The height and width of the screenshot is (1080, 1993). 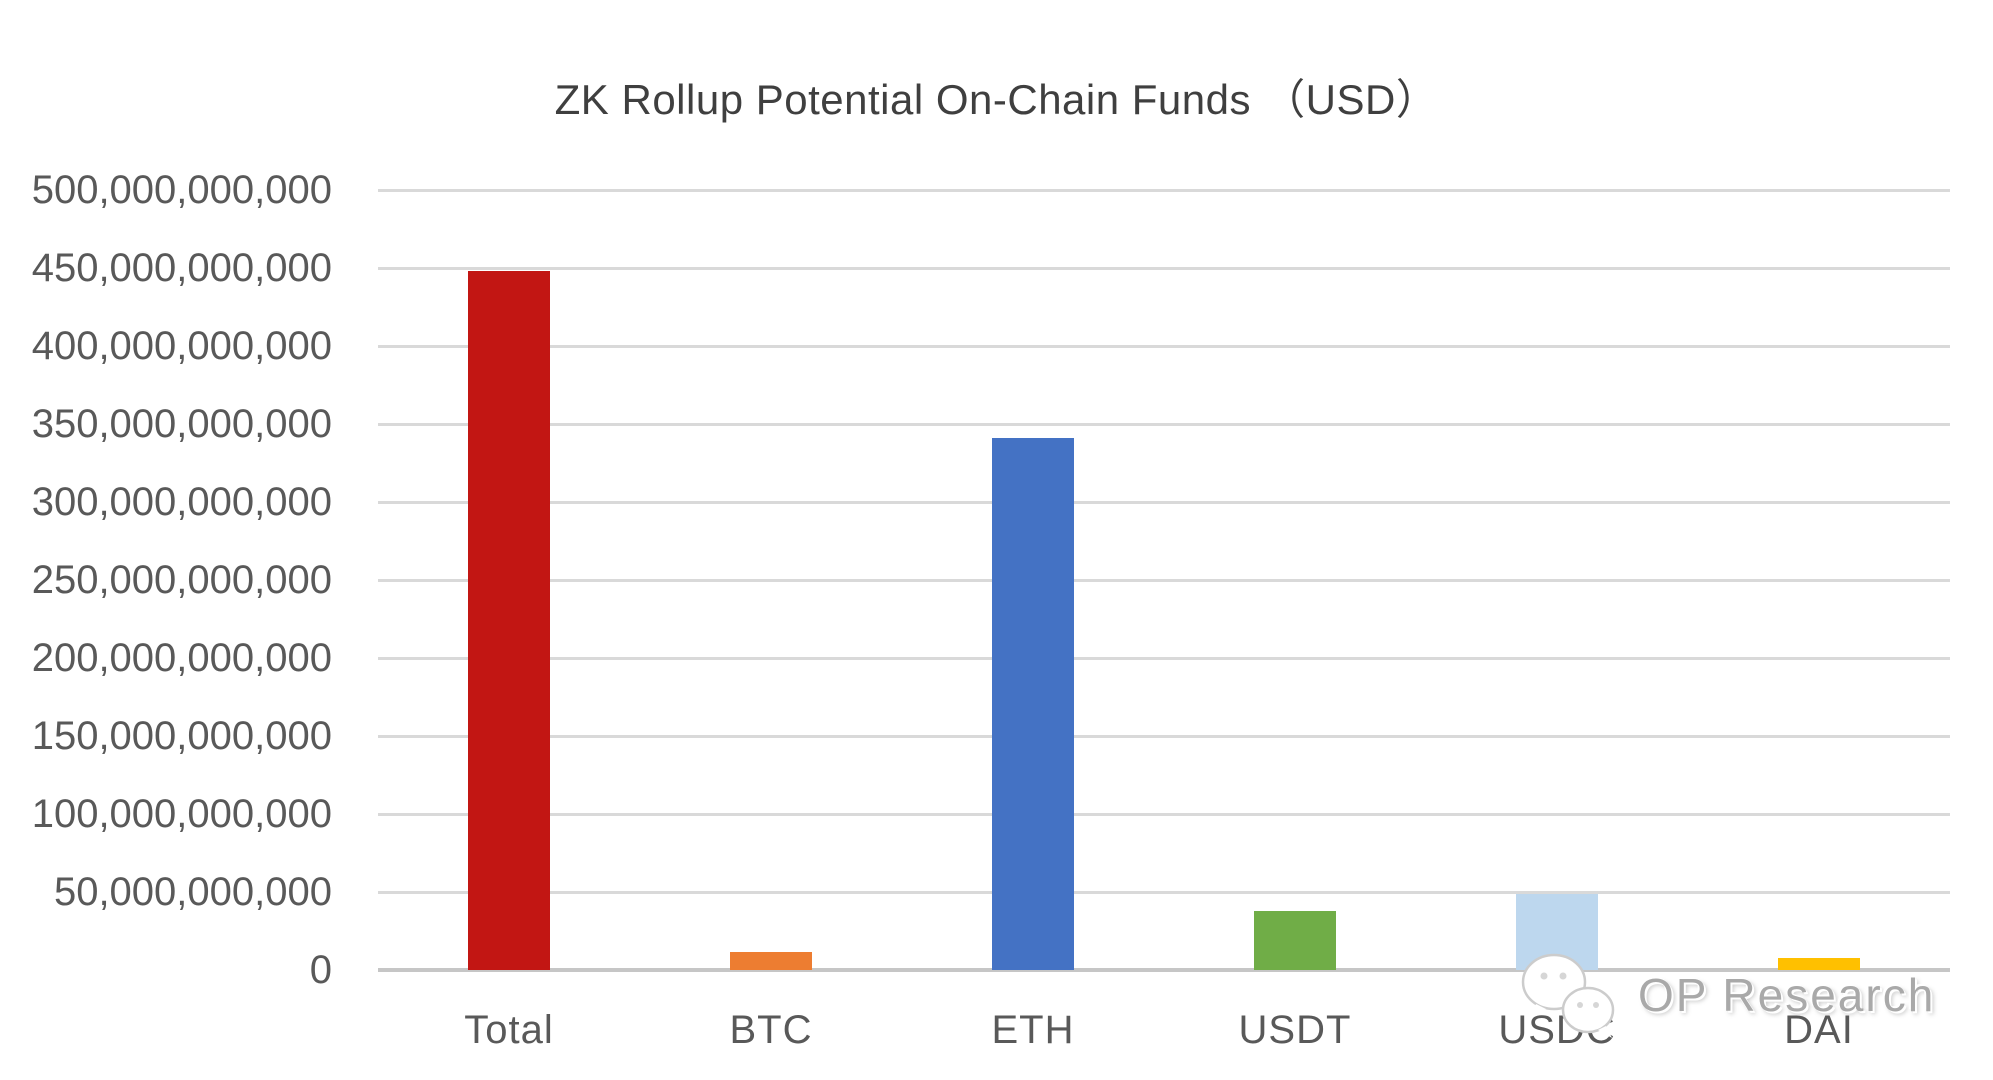 I want to click on x-tick-label-dai: DAI, so click(x=1819, y=1030).